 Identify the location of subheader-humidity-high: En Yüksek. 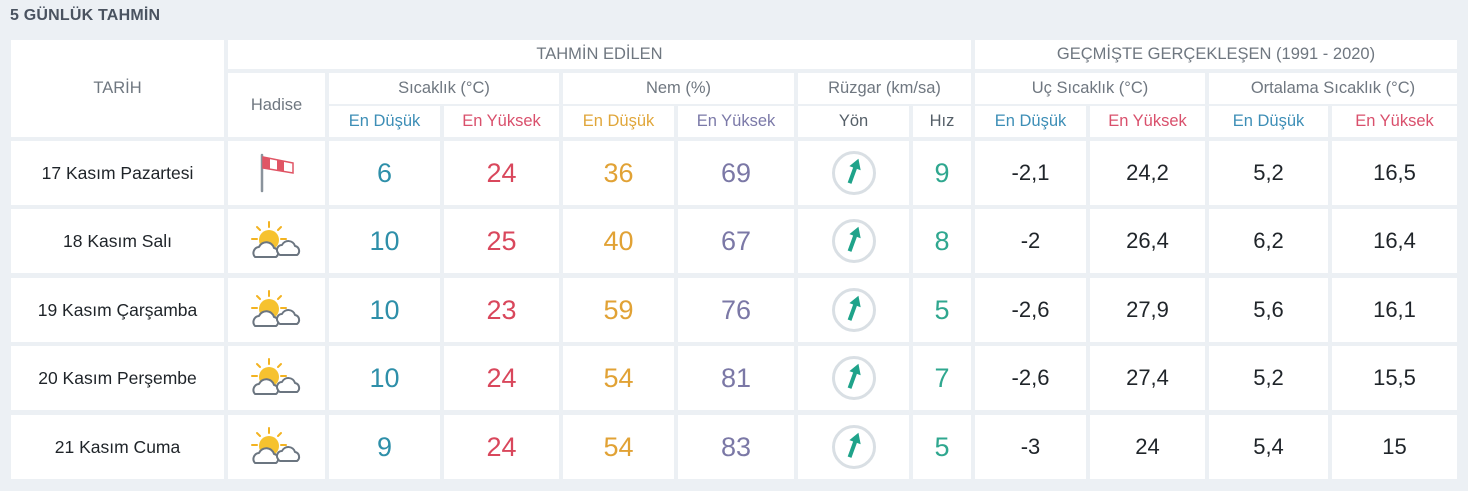
(736, 121).